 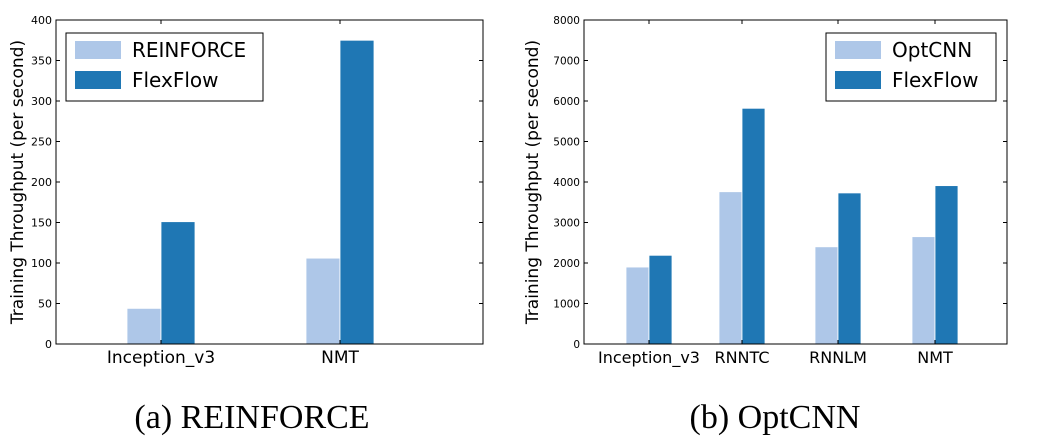 What do you see at coordinates (923, 290) in the screenshot?
I see `bar-optcnn-nmt` at bounding box center [923, 290].